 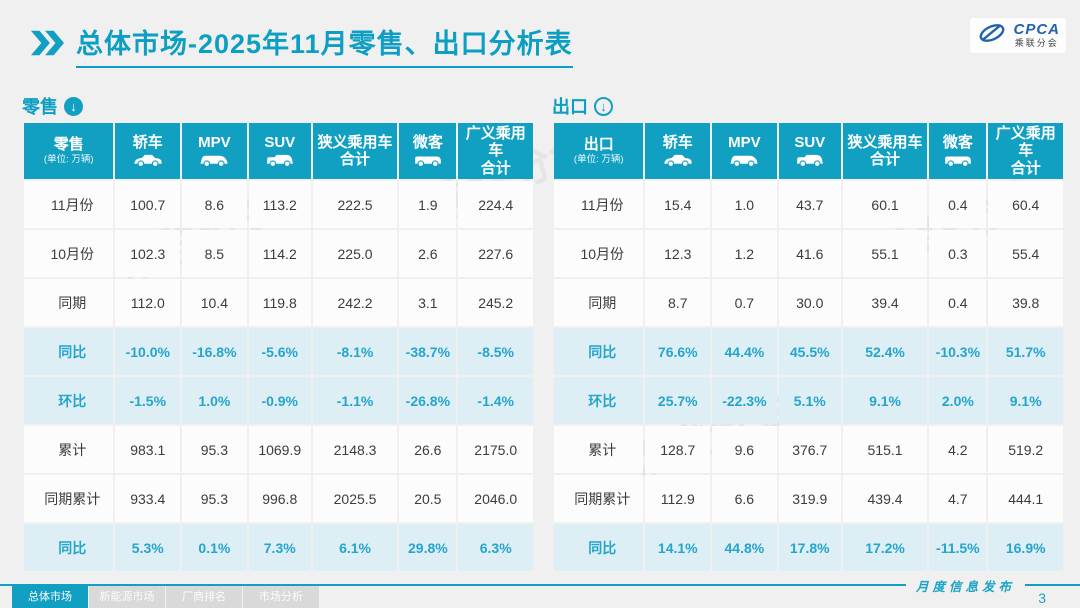 I want to click on table-row: 环比 25.7% -22.3% 5.1% 9.1% 2.0% 9.1%, so click(x=808, y=400).